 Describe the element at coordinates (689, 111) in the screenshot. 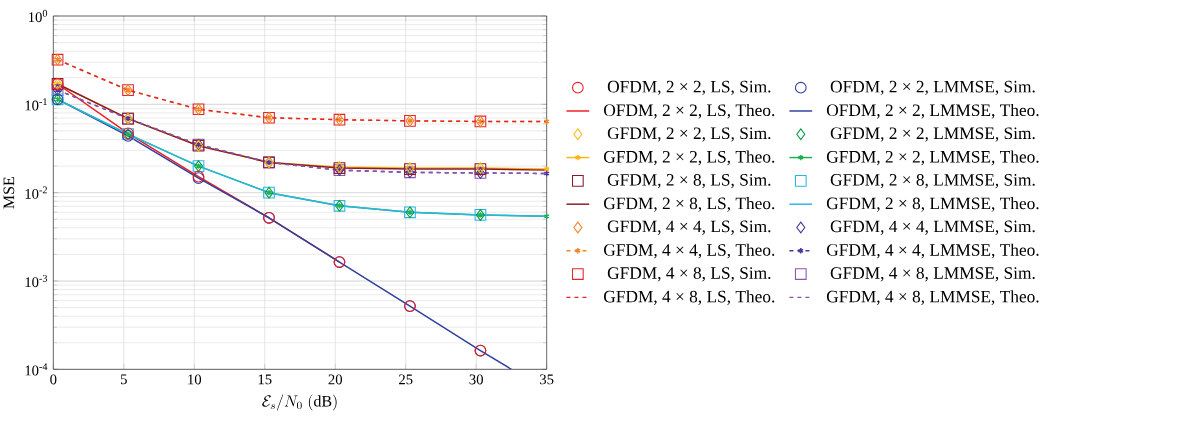

I see `legend-label: OFDM, 2 × 2, LS, Theo.` at that location.